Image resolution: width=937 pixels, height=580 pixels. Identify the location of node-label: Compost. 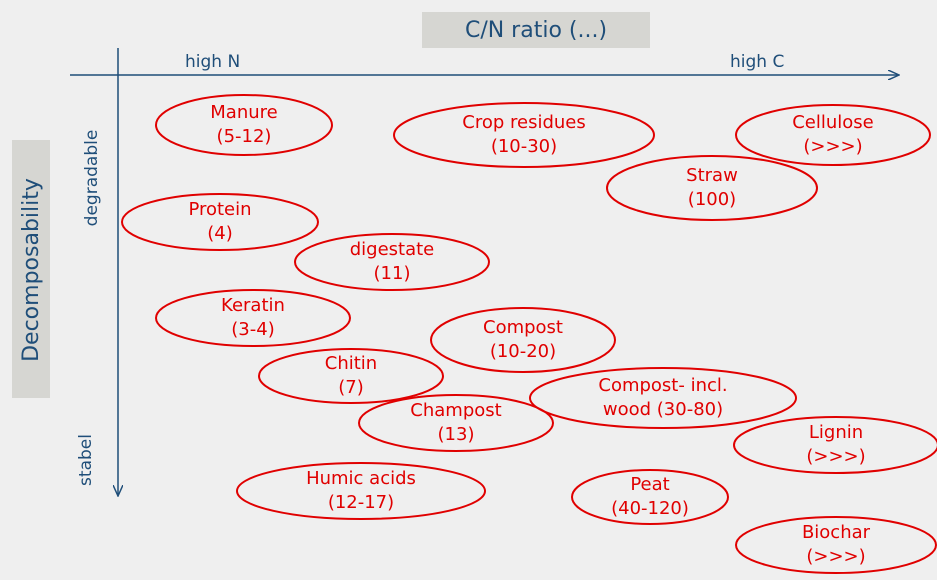
(523, 327).